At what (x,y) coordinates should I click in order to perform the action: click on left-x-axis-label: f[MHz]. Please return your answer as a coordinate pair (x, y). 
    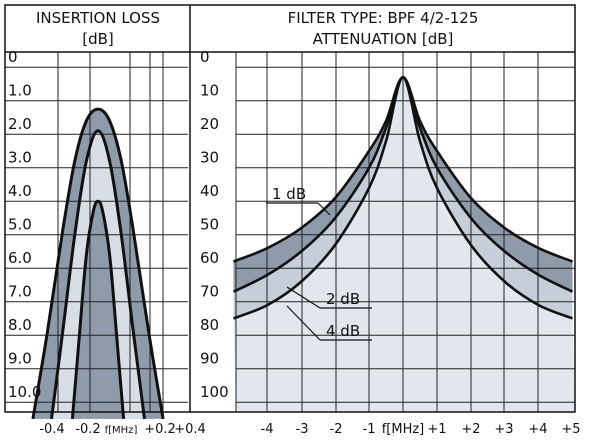
    Looking at the image, I should click on (121, 430).